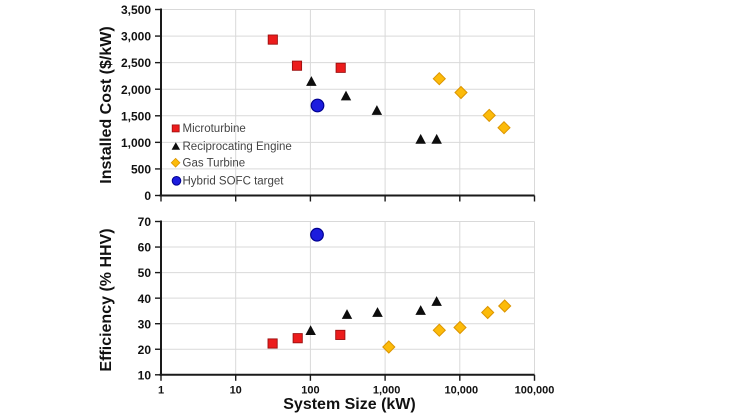 The height and width of the screenshot is (420, 747). Describe the element at coordinates (141, 170) in the screenshot. I see `svg-text: 500` at that location.